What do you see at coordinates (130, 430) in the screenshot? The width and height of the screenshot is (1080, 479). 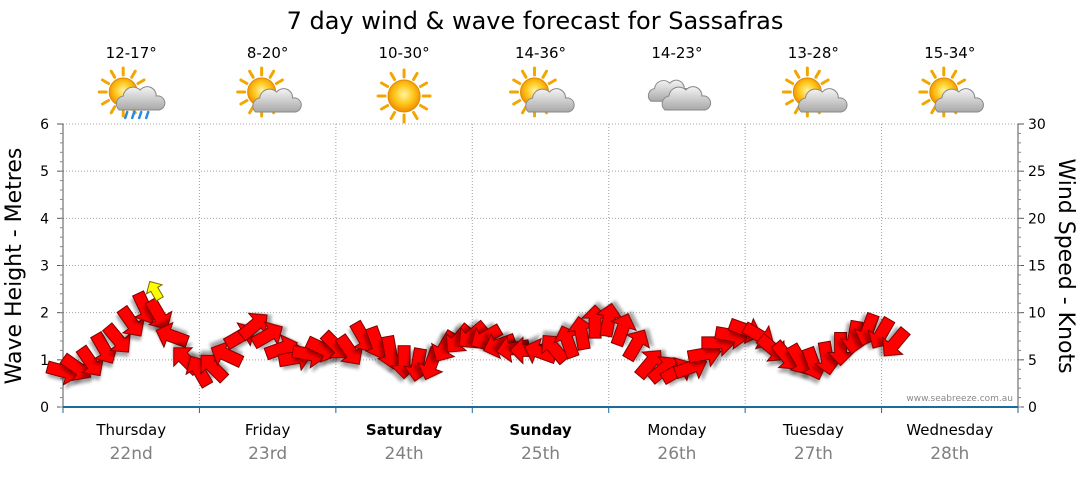 I see `day-name: Thursday` at bounding box center [130, 430].